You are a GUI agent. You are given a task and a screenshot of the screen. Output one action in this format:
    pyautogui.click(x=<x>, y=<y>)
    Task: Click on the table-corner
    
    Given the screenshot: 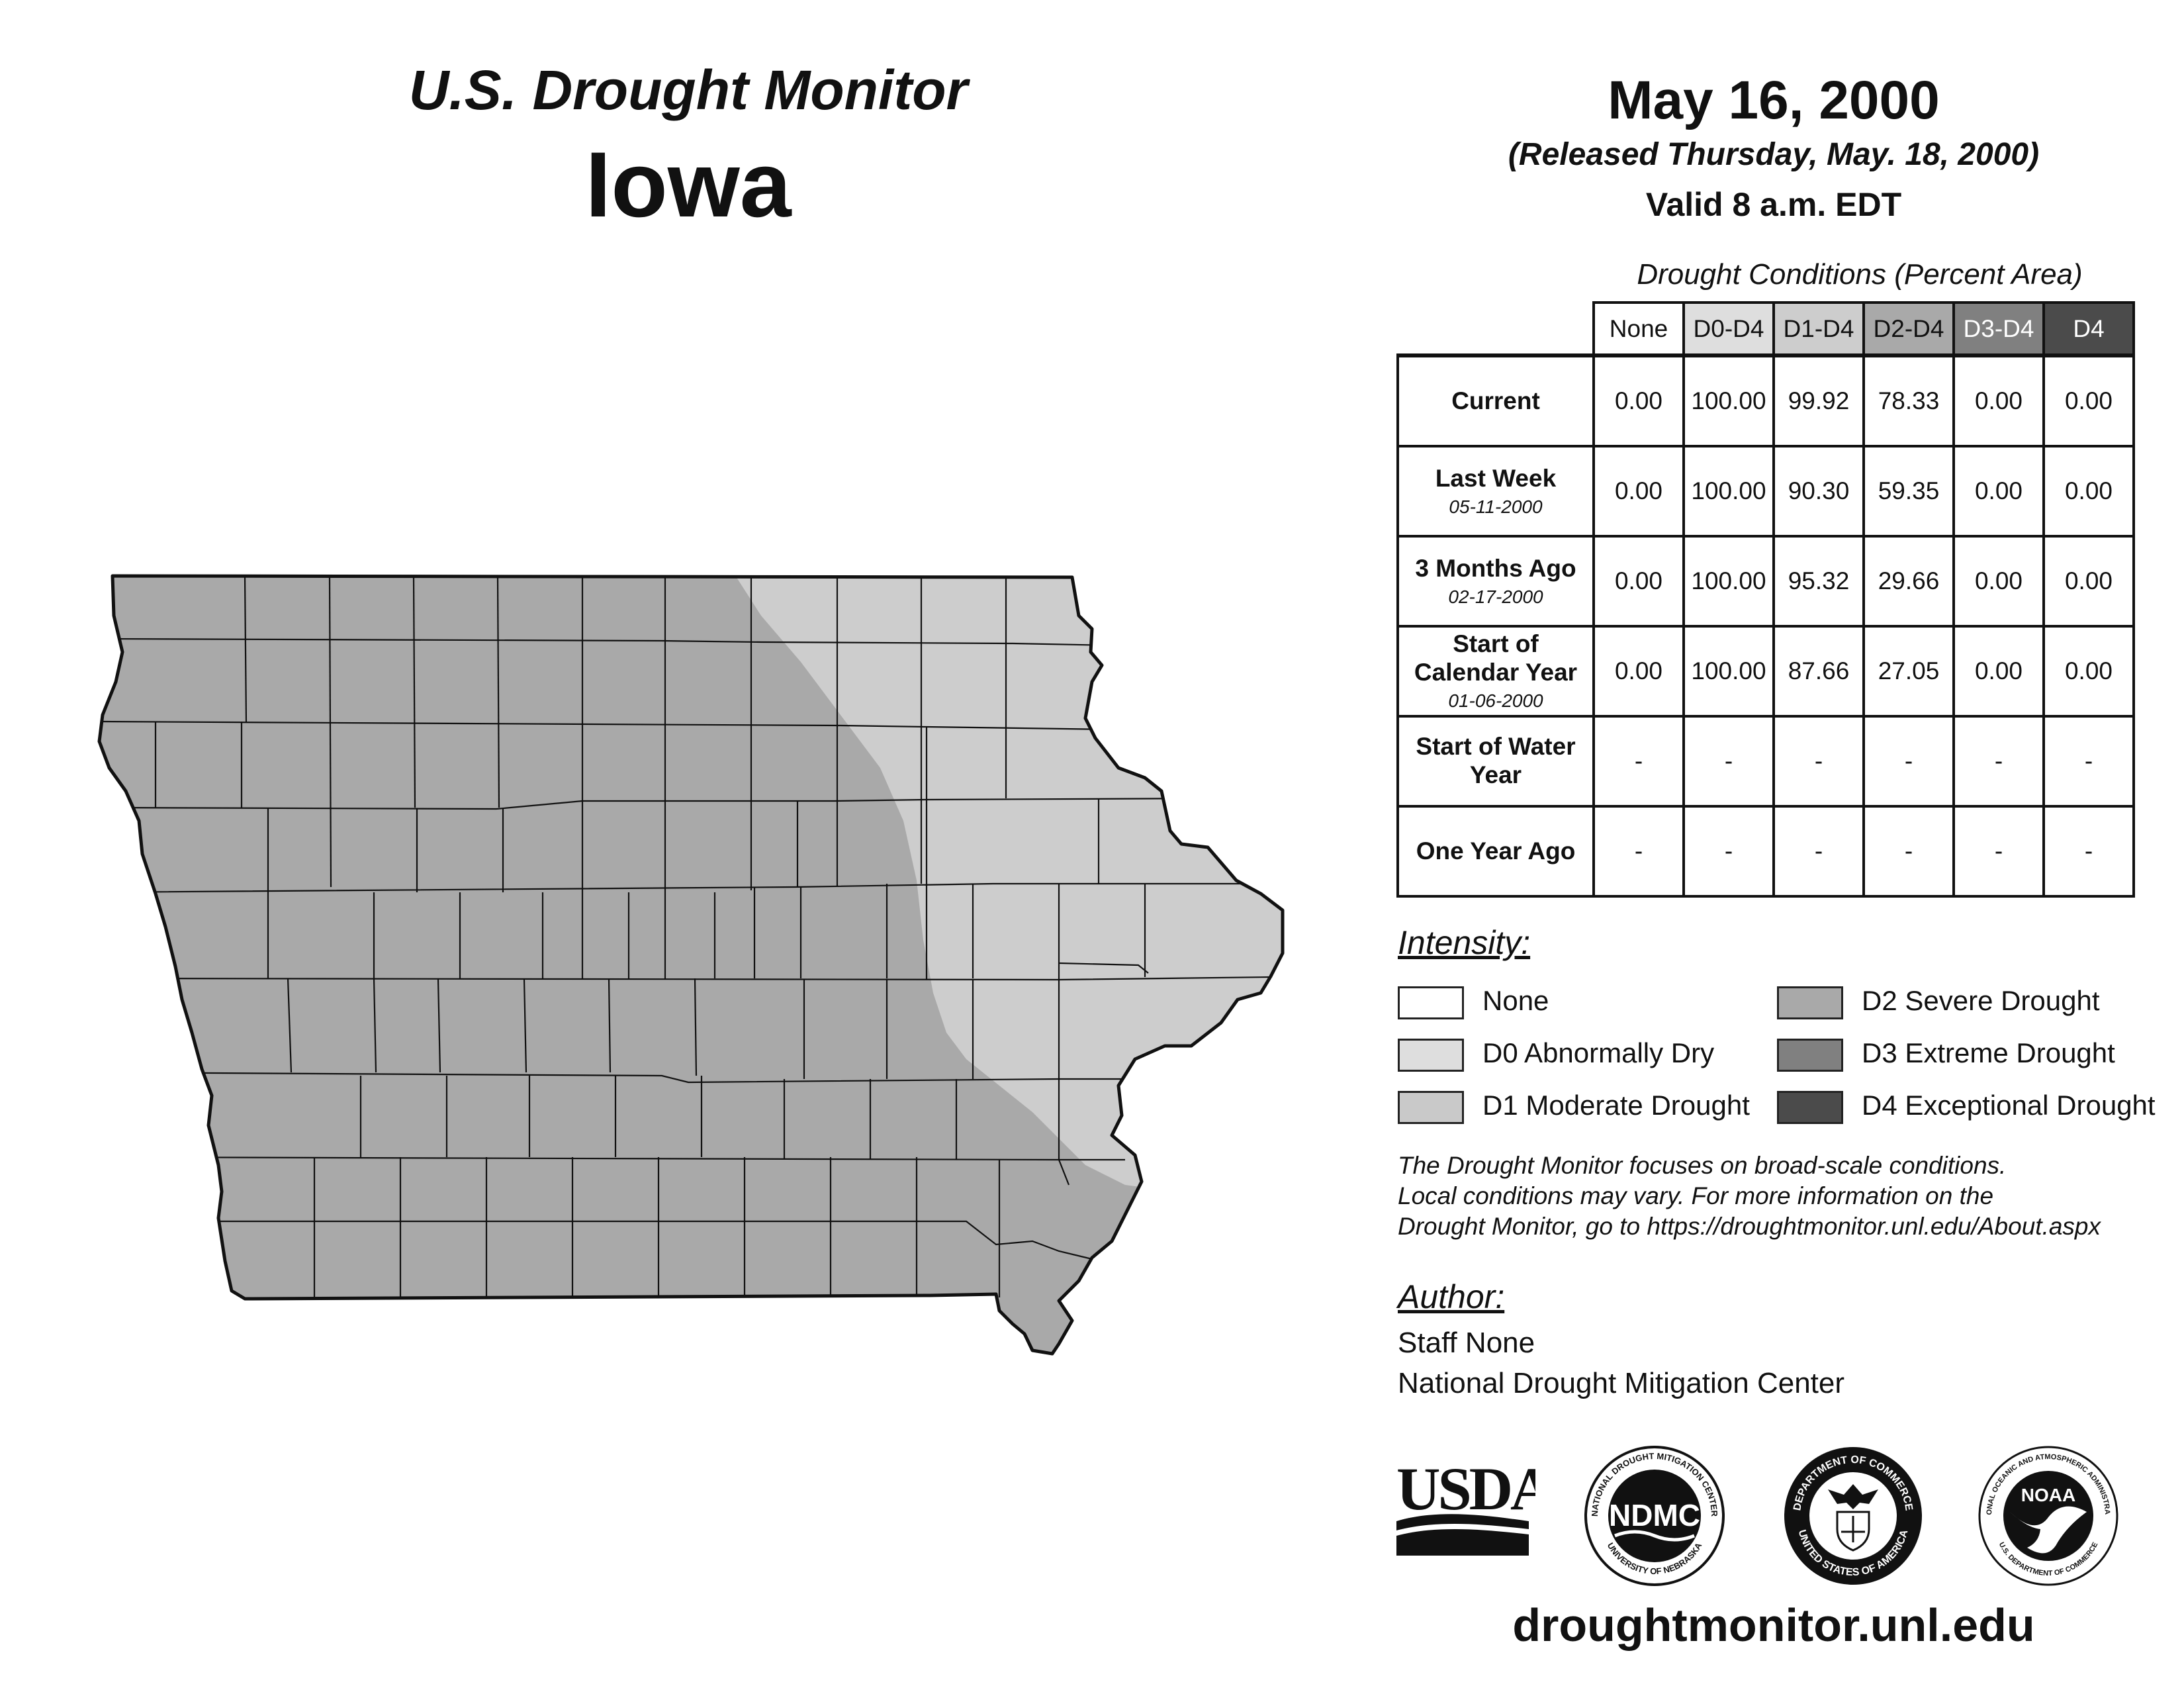 What is the action you would take?
    pyautogui.click(x=1496, y=329)
    